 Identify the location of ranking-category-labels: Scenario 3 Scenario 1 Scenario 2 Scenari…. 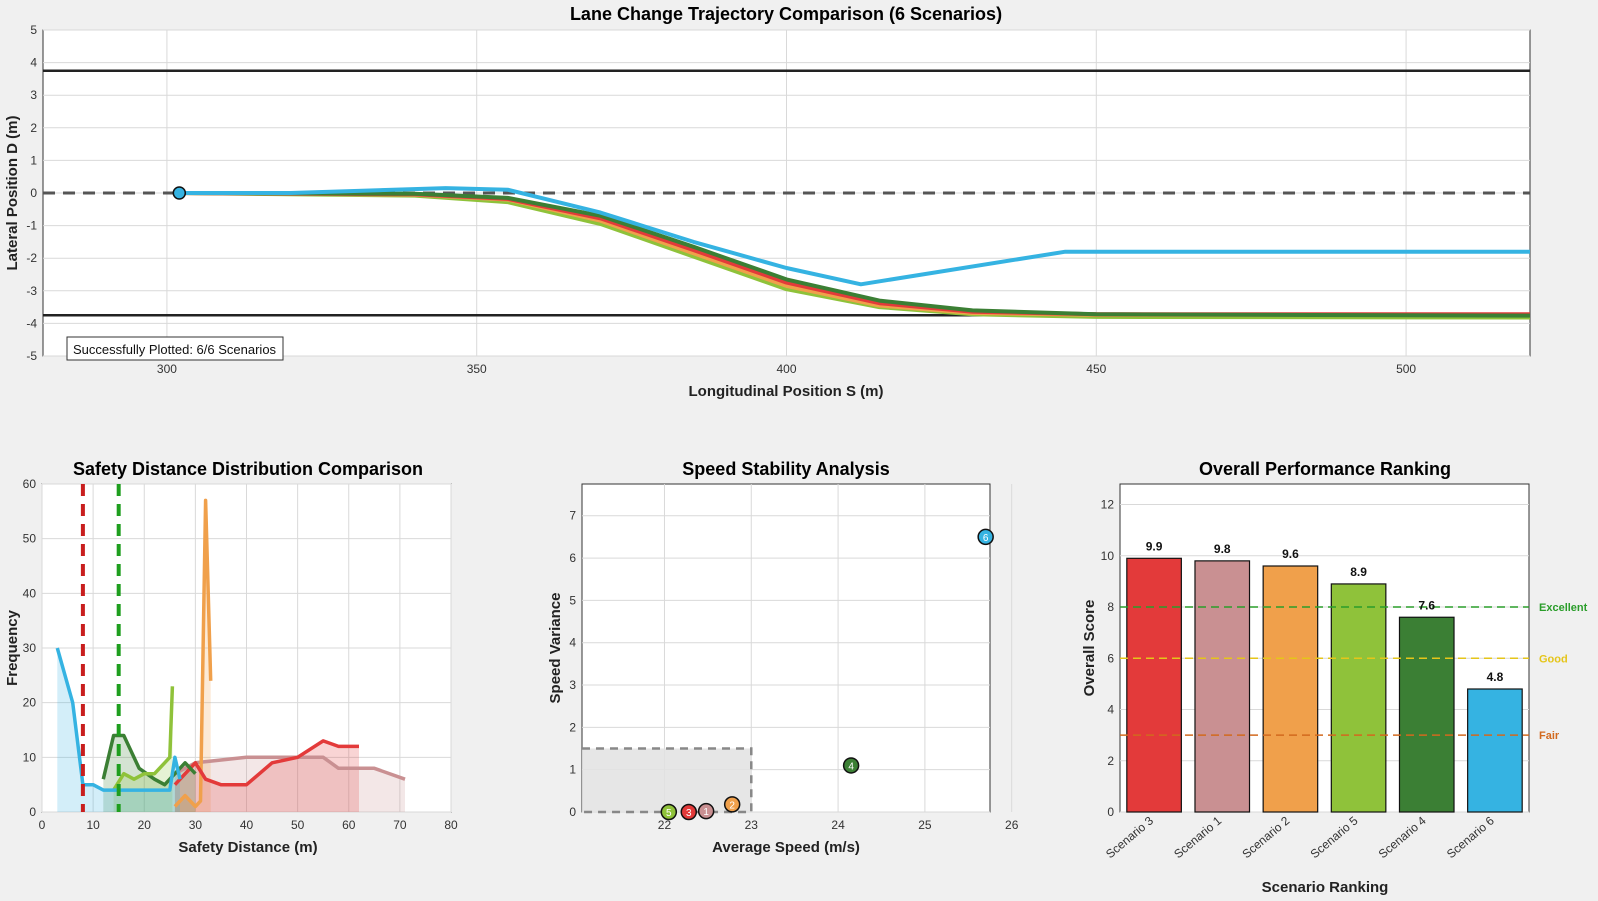
(1300, 837).